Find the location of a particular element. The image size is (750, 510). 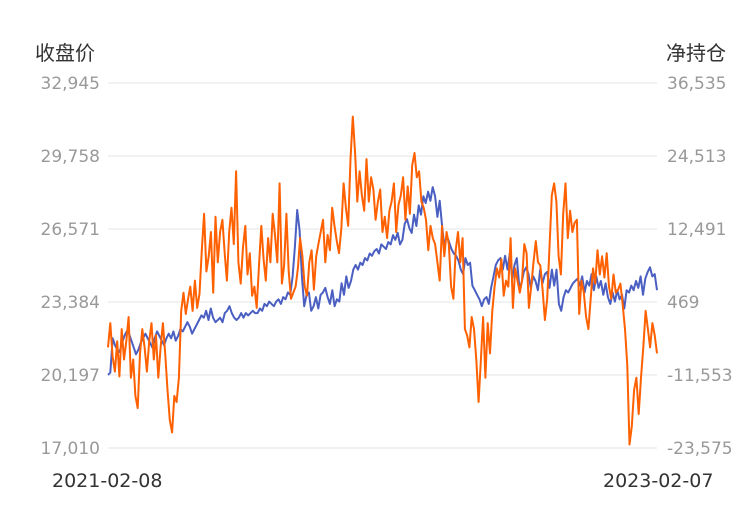

right-tick-label: -11,553 is located at coordinates (700, 376).